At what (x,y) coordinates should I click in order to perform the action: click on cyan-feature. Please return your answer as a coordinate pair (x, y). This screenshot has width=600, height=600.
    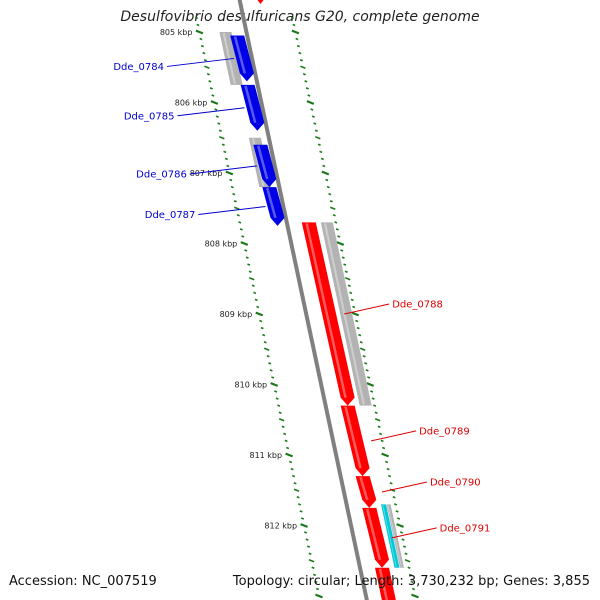
    Looking at the image, I should click on (390, 536).